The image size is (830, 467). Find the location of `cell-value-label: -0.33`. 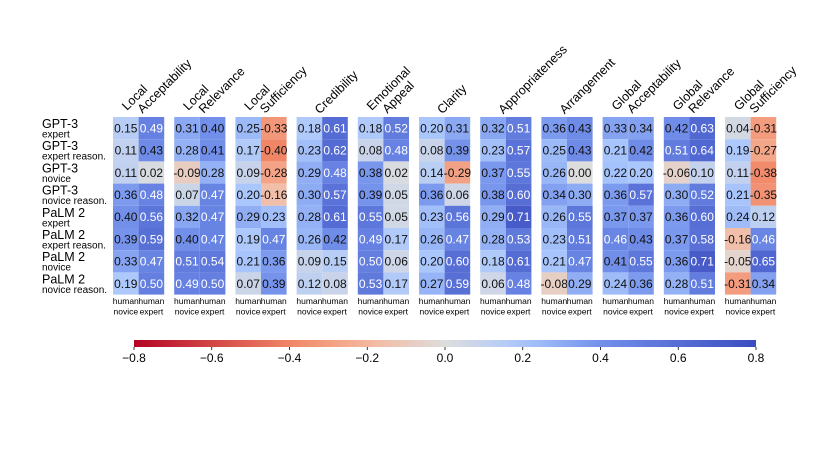

cell-value-label: -0.33 is located at coordinates (274, 128).